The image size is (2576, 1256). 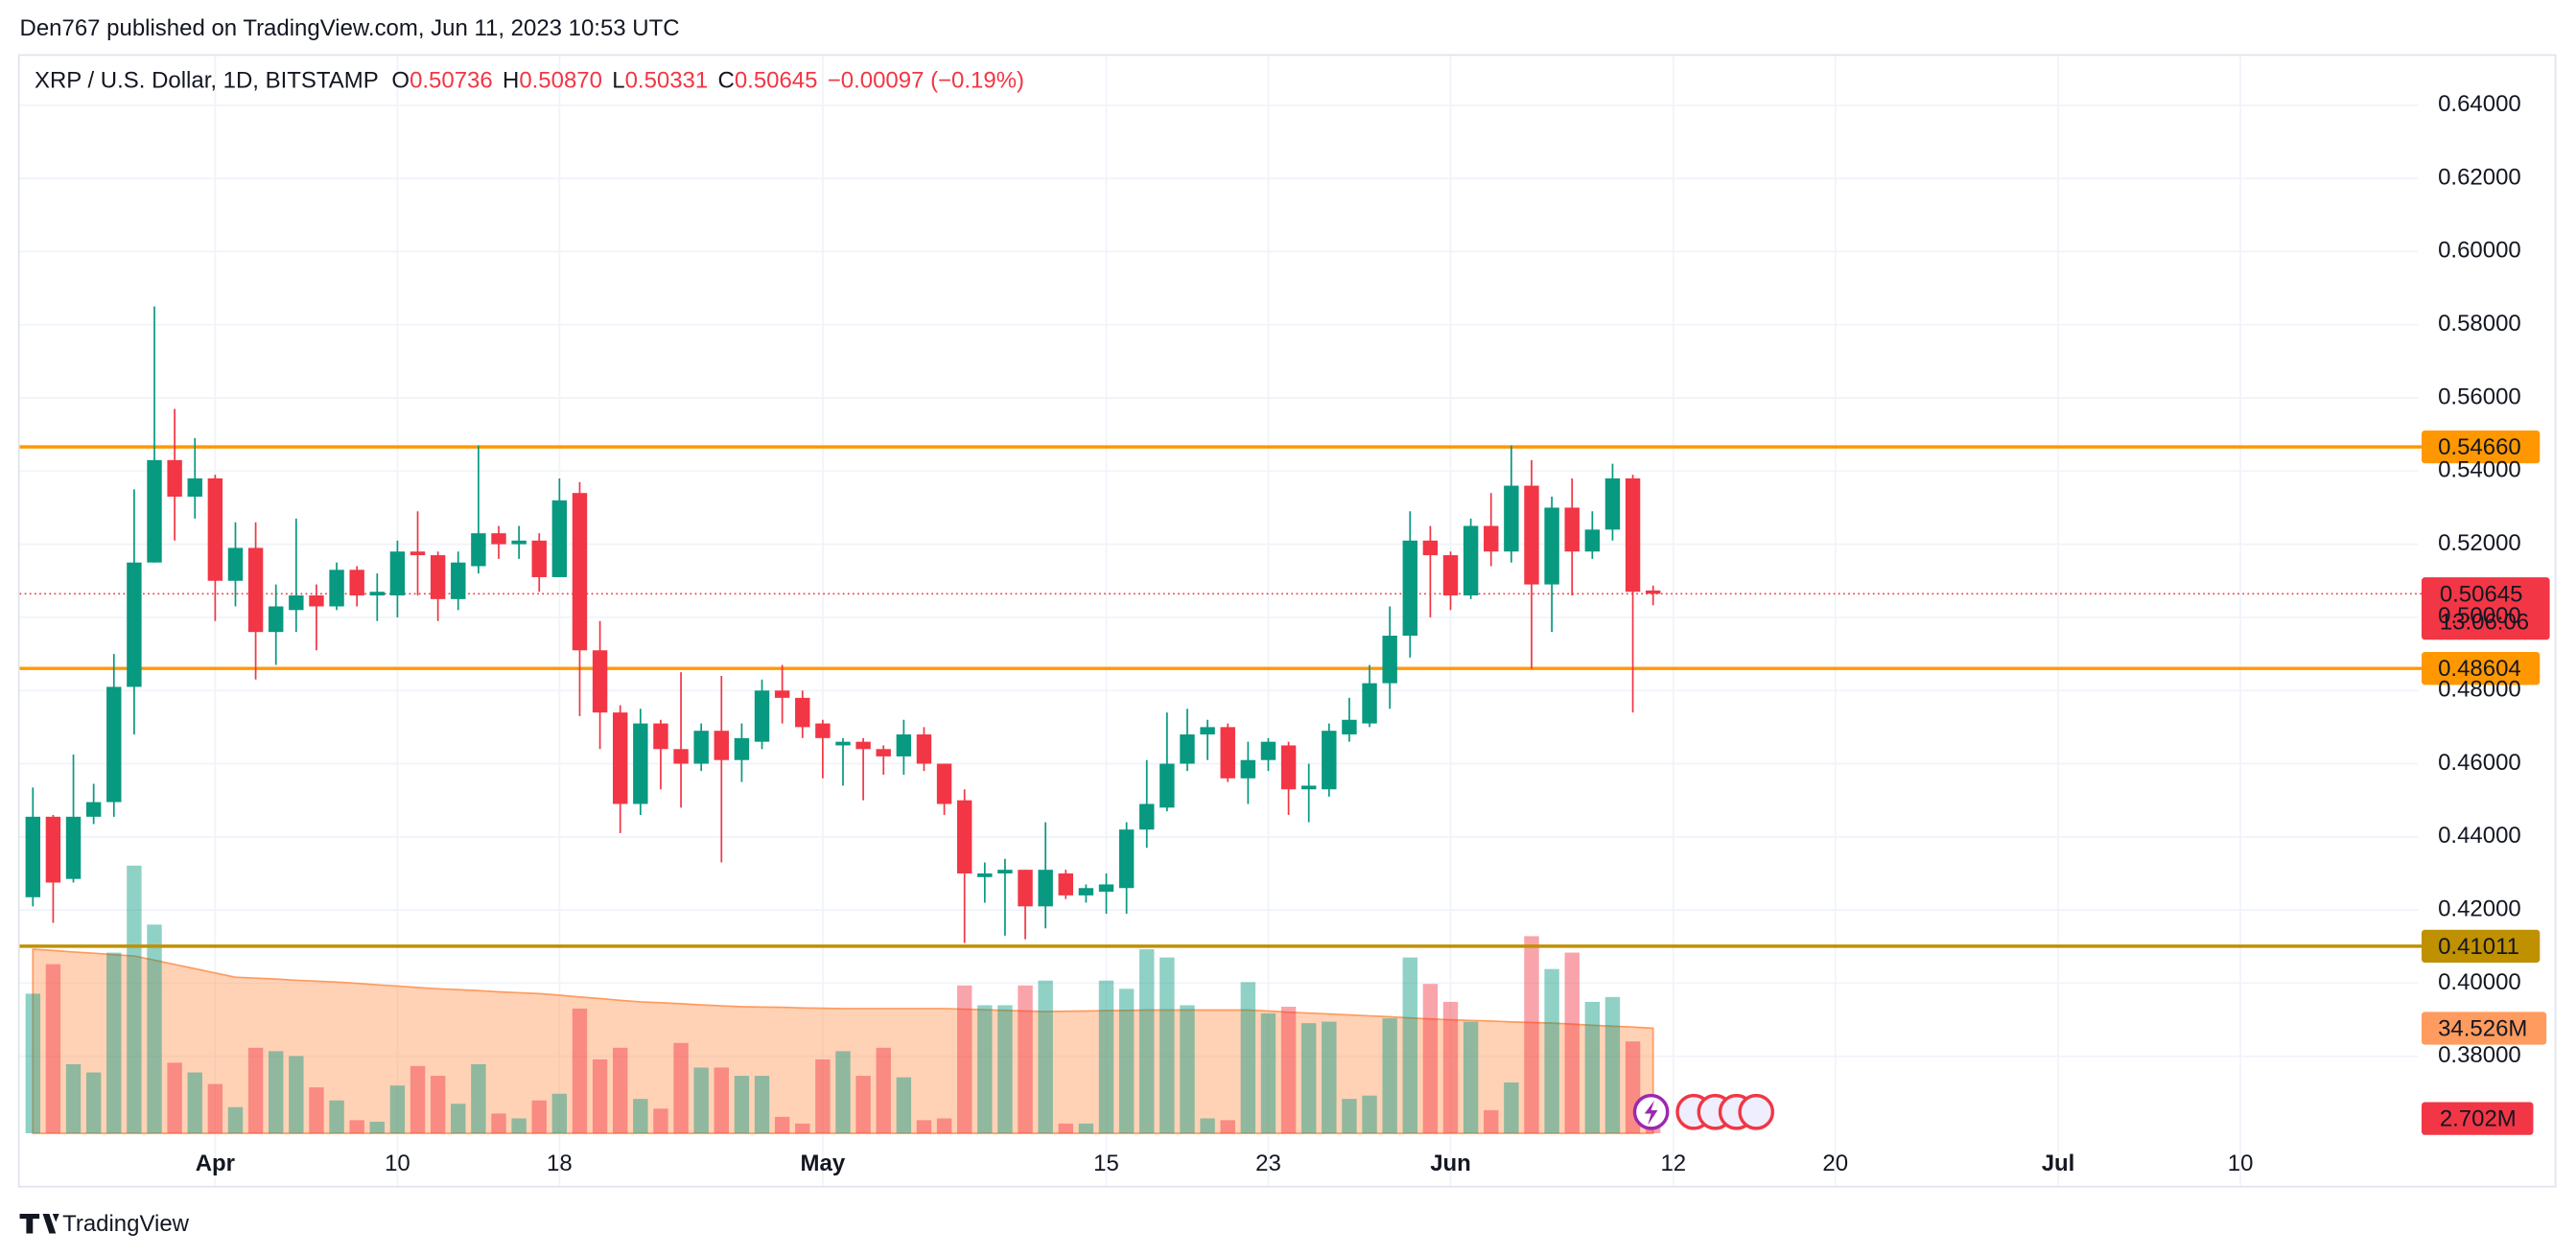 I want to click on last-price-label: 0.50645, so click(x=2481, y=594).